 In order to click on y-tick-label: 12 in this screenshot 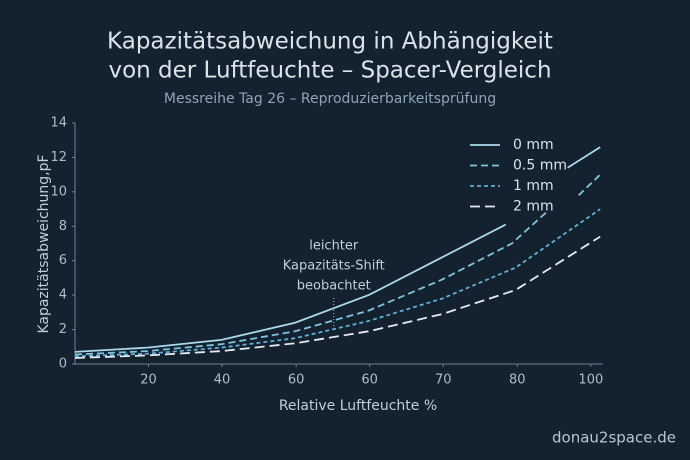, I will do `click(58, 157)`.